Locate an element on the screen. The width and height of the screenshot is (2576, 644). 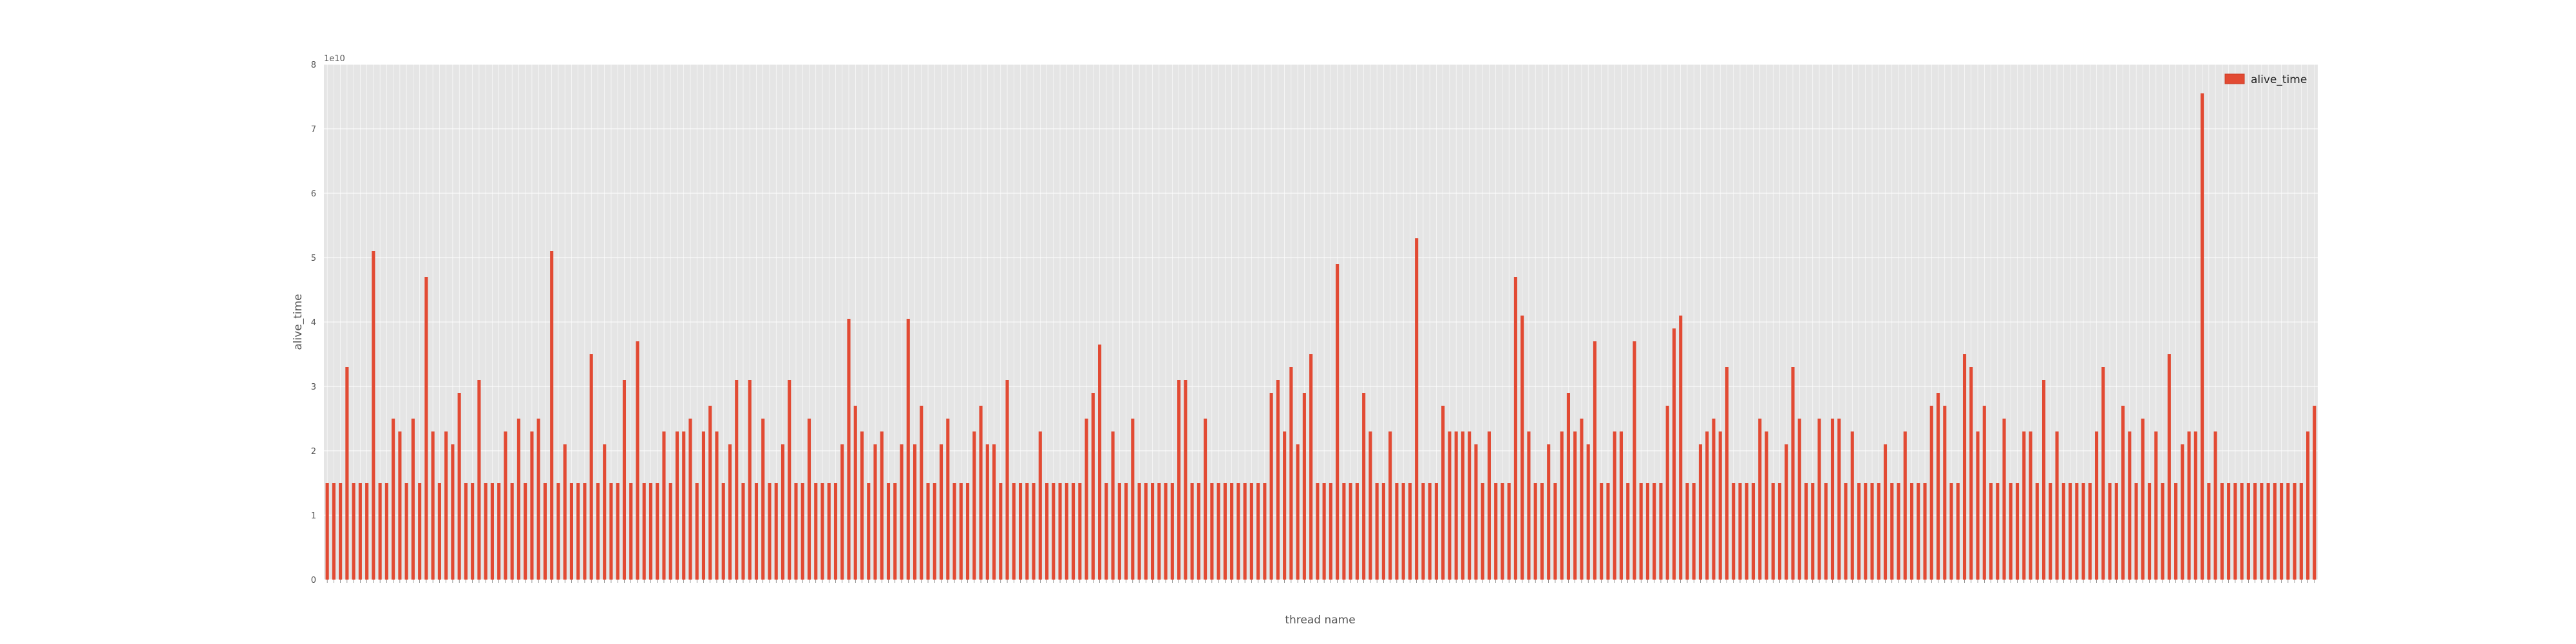
legend: alive_time is located at coordinates (2265, 79).